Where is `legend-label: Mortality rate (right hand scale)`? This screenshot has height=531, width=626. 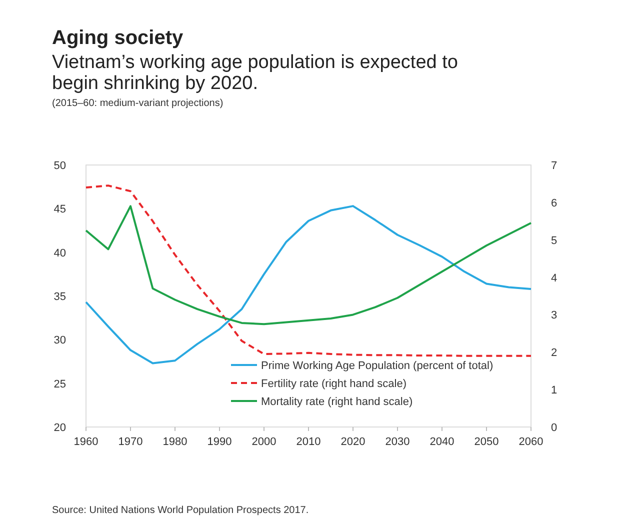
legend-label: Mortality rate (right hand scale) is located at coordinates (337, 402).